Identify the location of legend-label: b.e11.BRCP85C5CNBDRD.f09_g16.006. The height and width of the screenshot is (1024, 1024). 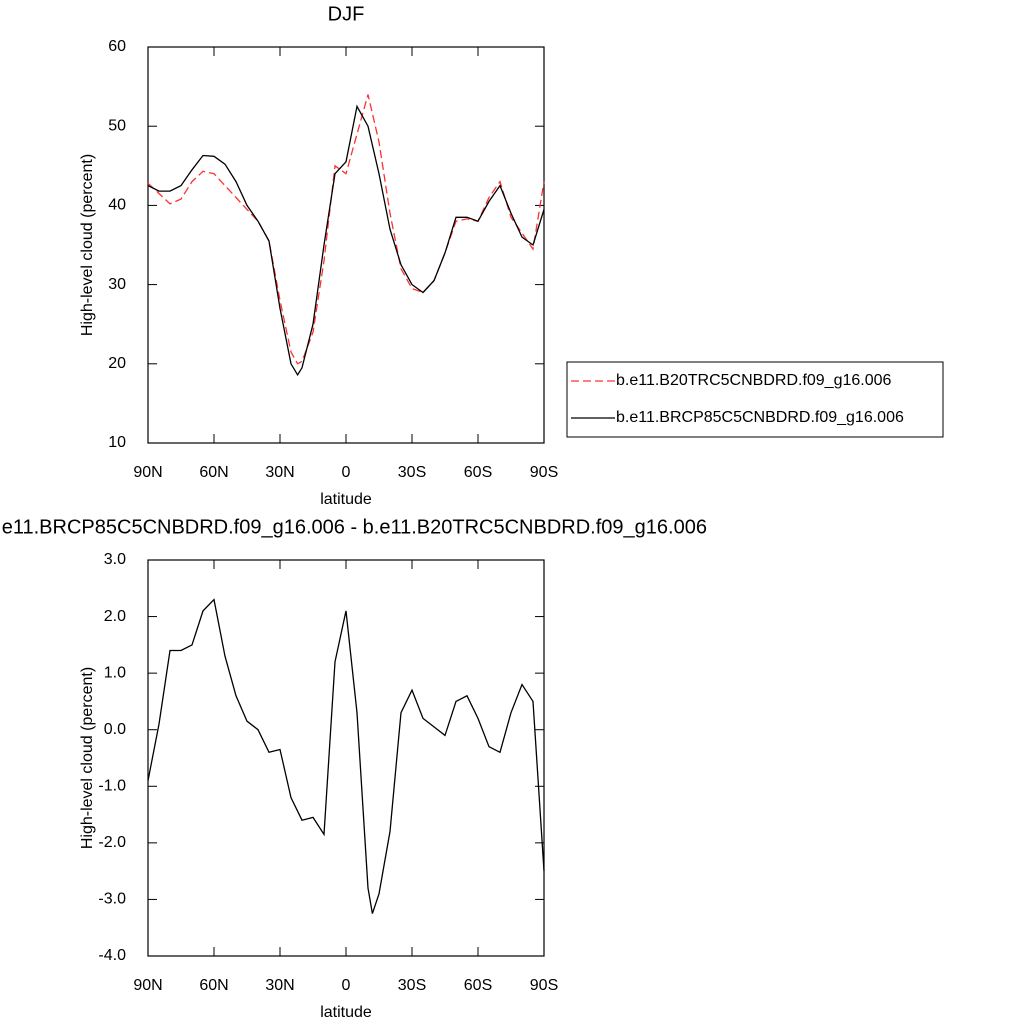
(760, 417).